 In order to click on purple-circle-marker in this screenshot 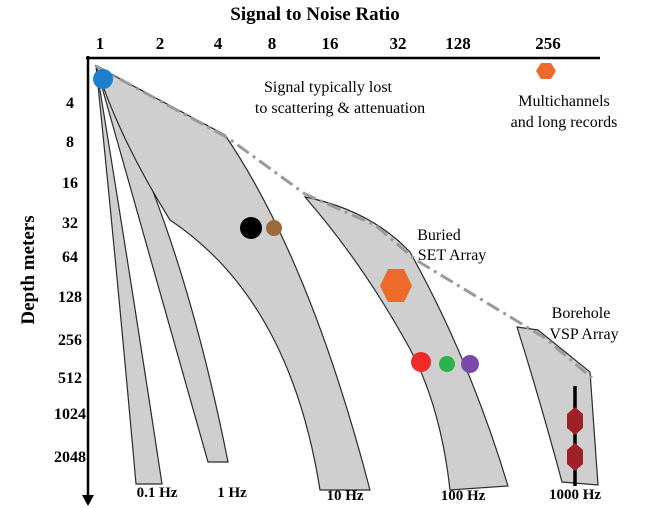, I will do `click(470, 364)`.